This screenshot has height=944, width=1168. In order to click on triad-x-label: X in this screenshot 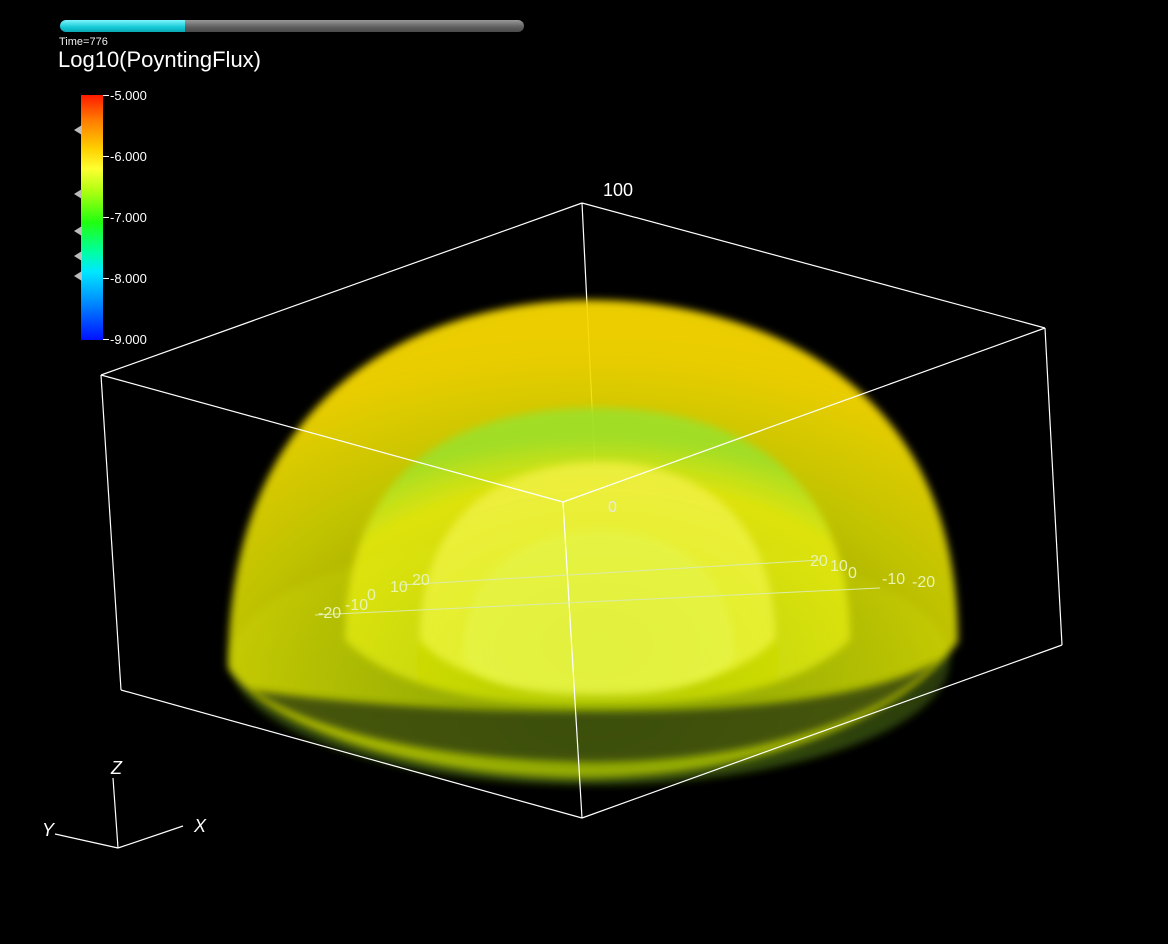, I will do `click(200, 826)`.